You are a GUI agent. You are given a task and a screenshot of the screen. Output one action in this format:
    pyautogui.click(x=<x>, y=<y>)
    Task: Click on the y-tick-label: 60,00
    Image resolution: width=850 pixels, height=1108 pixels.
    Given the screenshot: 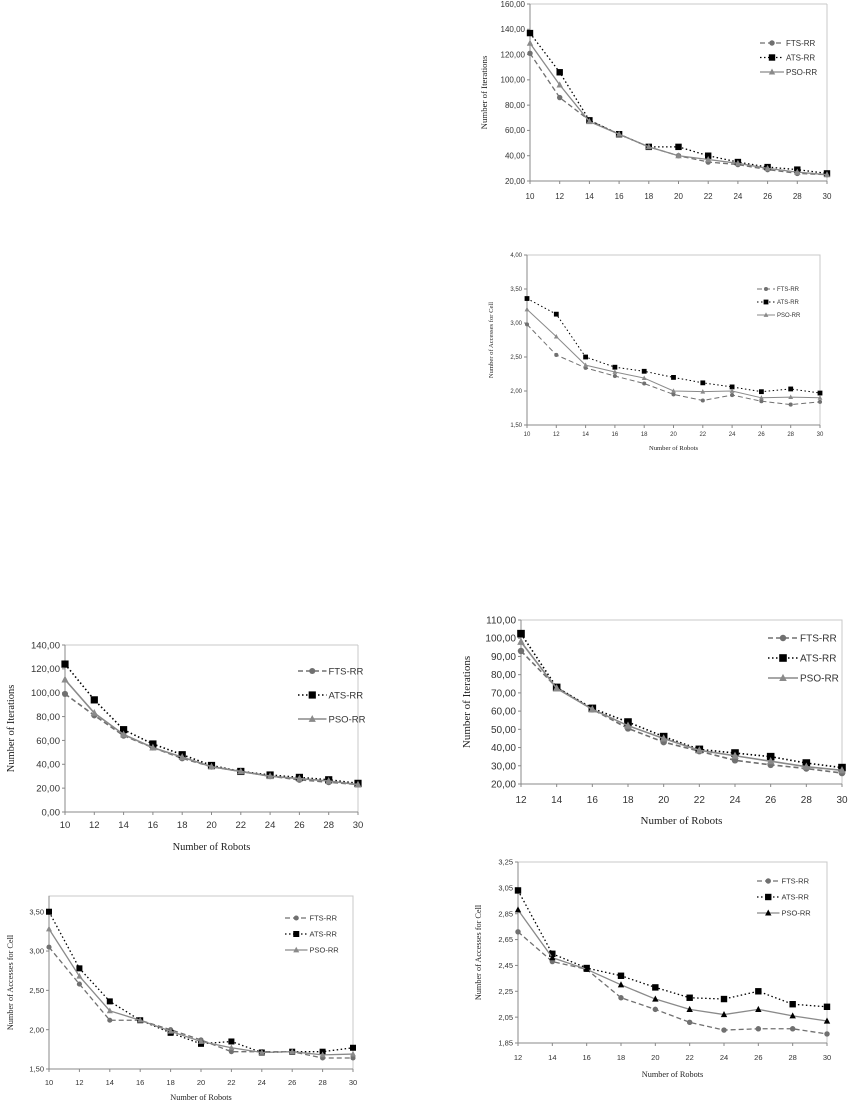 What is the action you would take?
    pyautogui.click(x=48, y=741)
    